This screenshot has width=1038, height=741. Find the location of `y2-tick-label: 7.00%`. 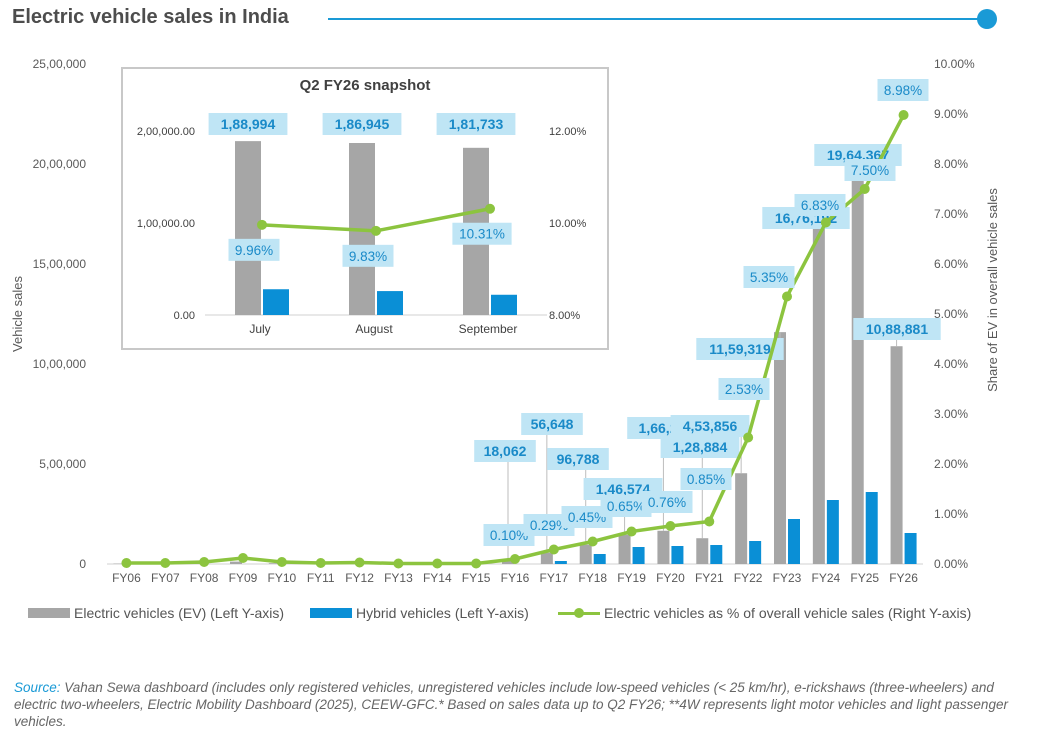

y2-tick-label: 7.00% is located at coordinates (951, 214).